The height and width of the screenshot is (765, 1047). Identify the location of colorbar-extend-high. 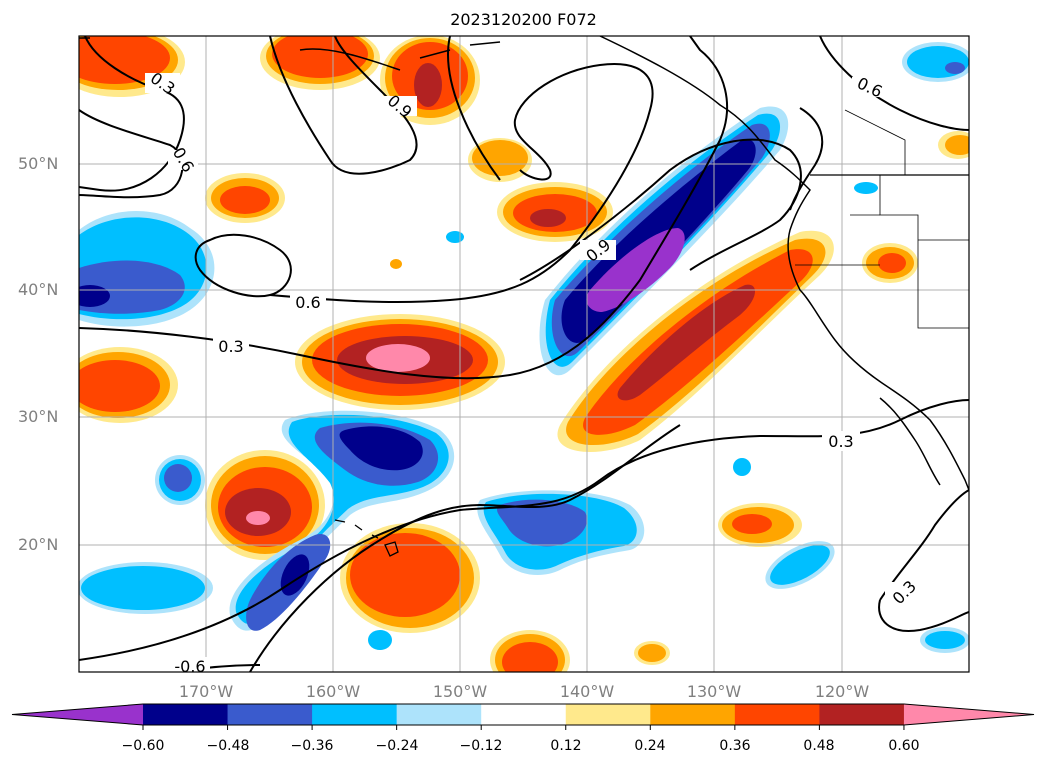
(968, 714).